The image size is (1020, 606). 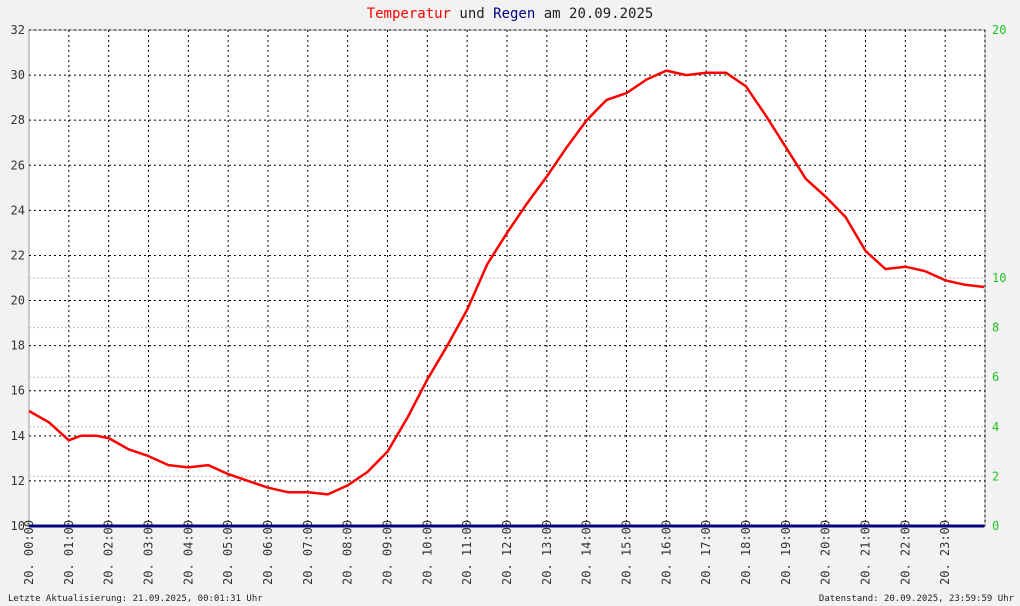 I want to click on left-tick-label: 14, so click(x=18, y=436).